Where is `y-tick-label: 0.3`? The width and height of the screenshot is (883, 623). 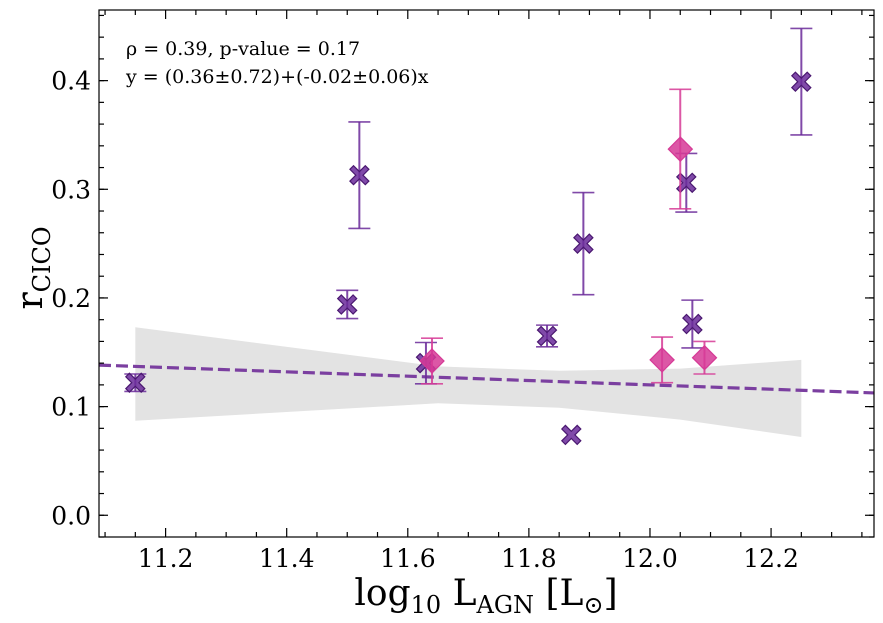 y-tick-label: 0.3 is located at coordinates (71, 189).